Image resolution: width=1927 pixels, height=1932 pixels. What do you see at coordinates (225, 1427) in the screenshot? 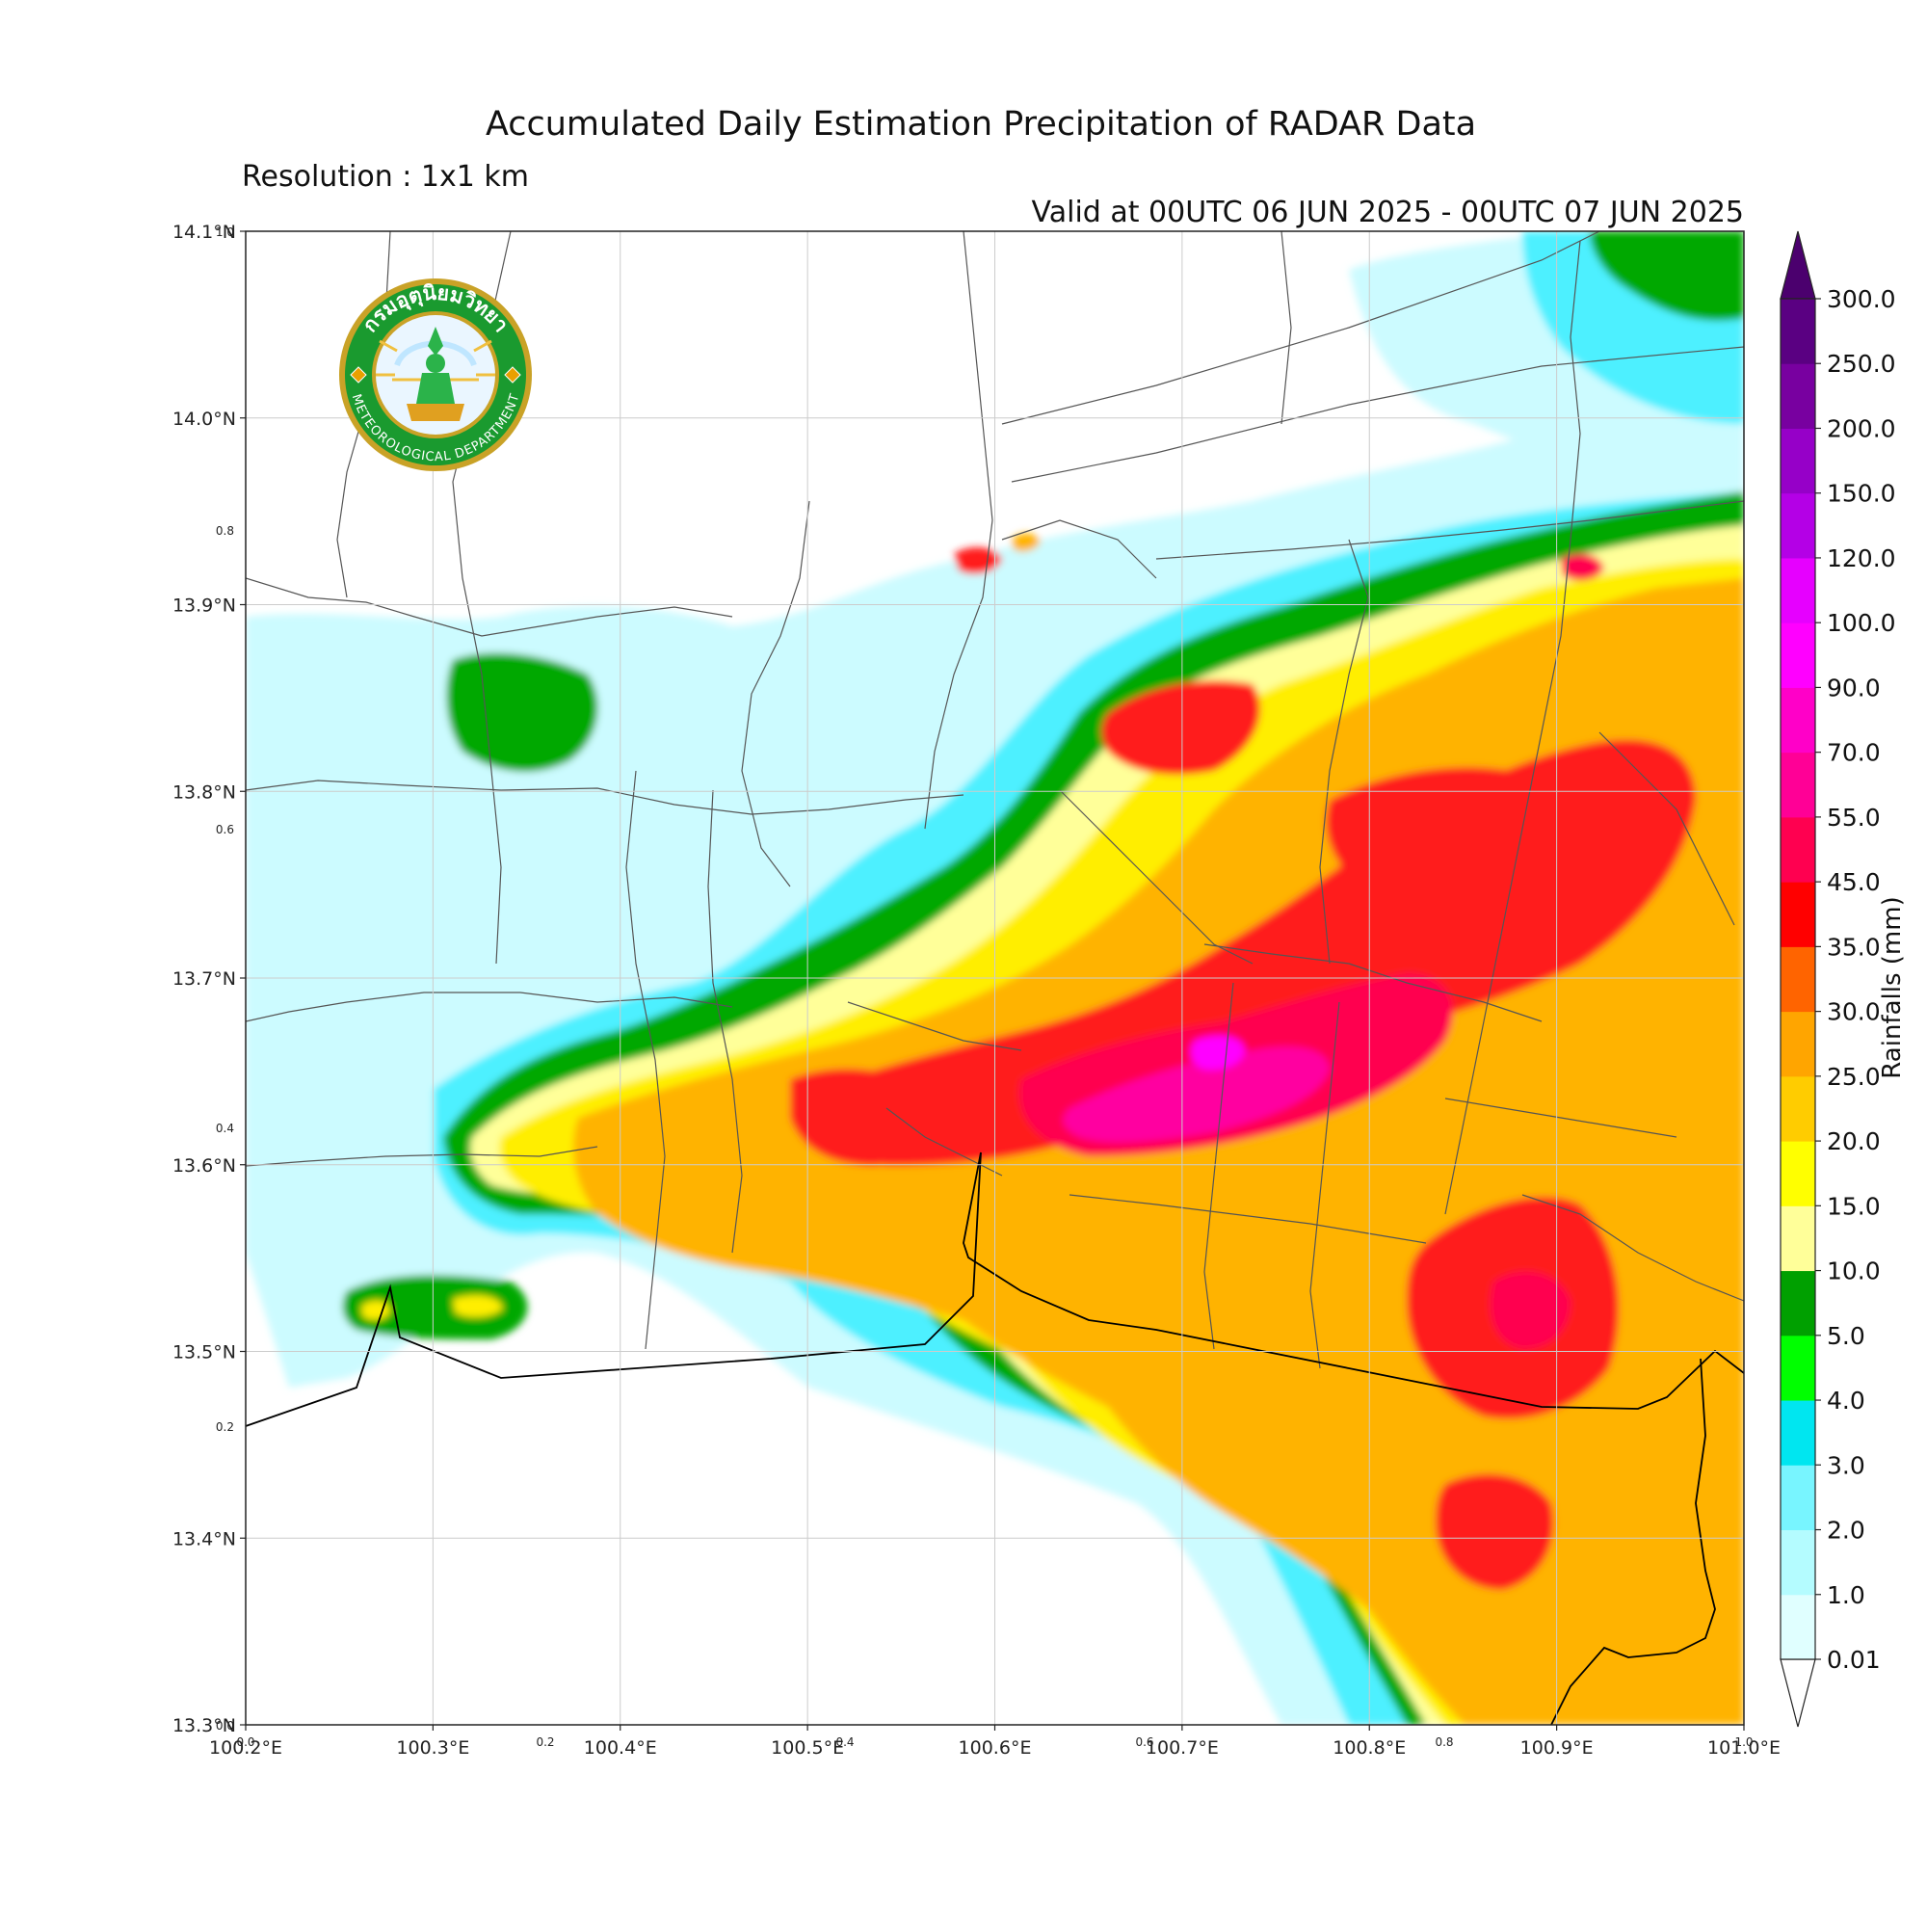
I see `frac-y-tick-label: 0.2` at bounding box center [225, 1427].